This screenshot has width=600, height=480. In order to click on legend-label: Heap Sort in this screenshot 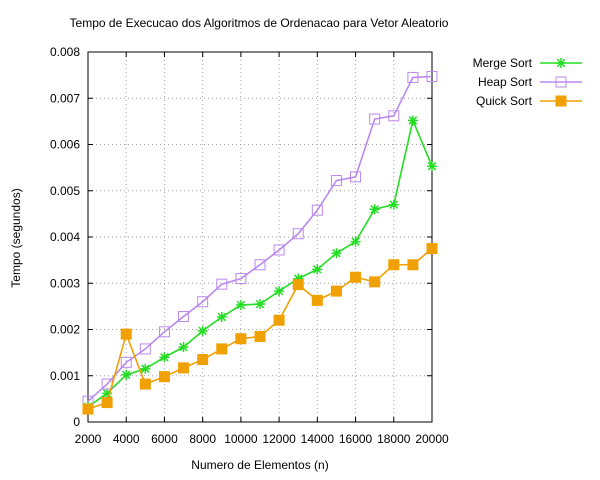, I will do `click(505, 82)`.